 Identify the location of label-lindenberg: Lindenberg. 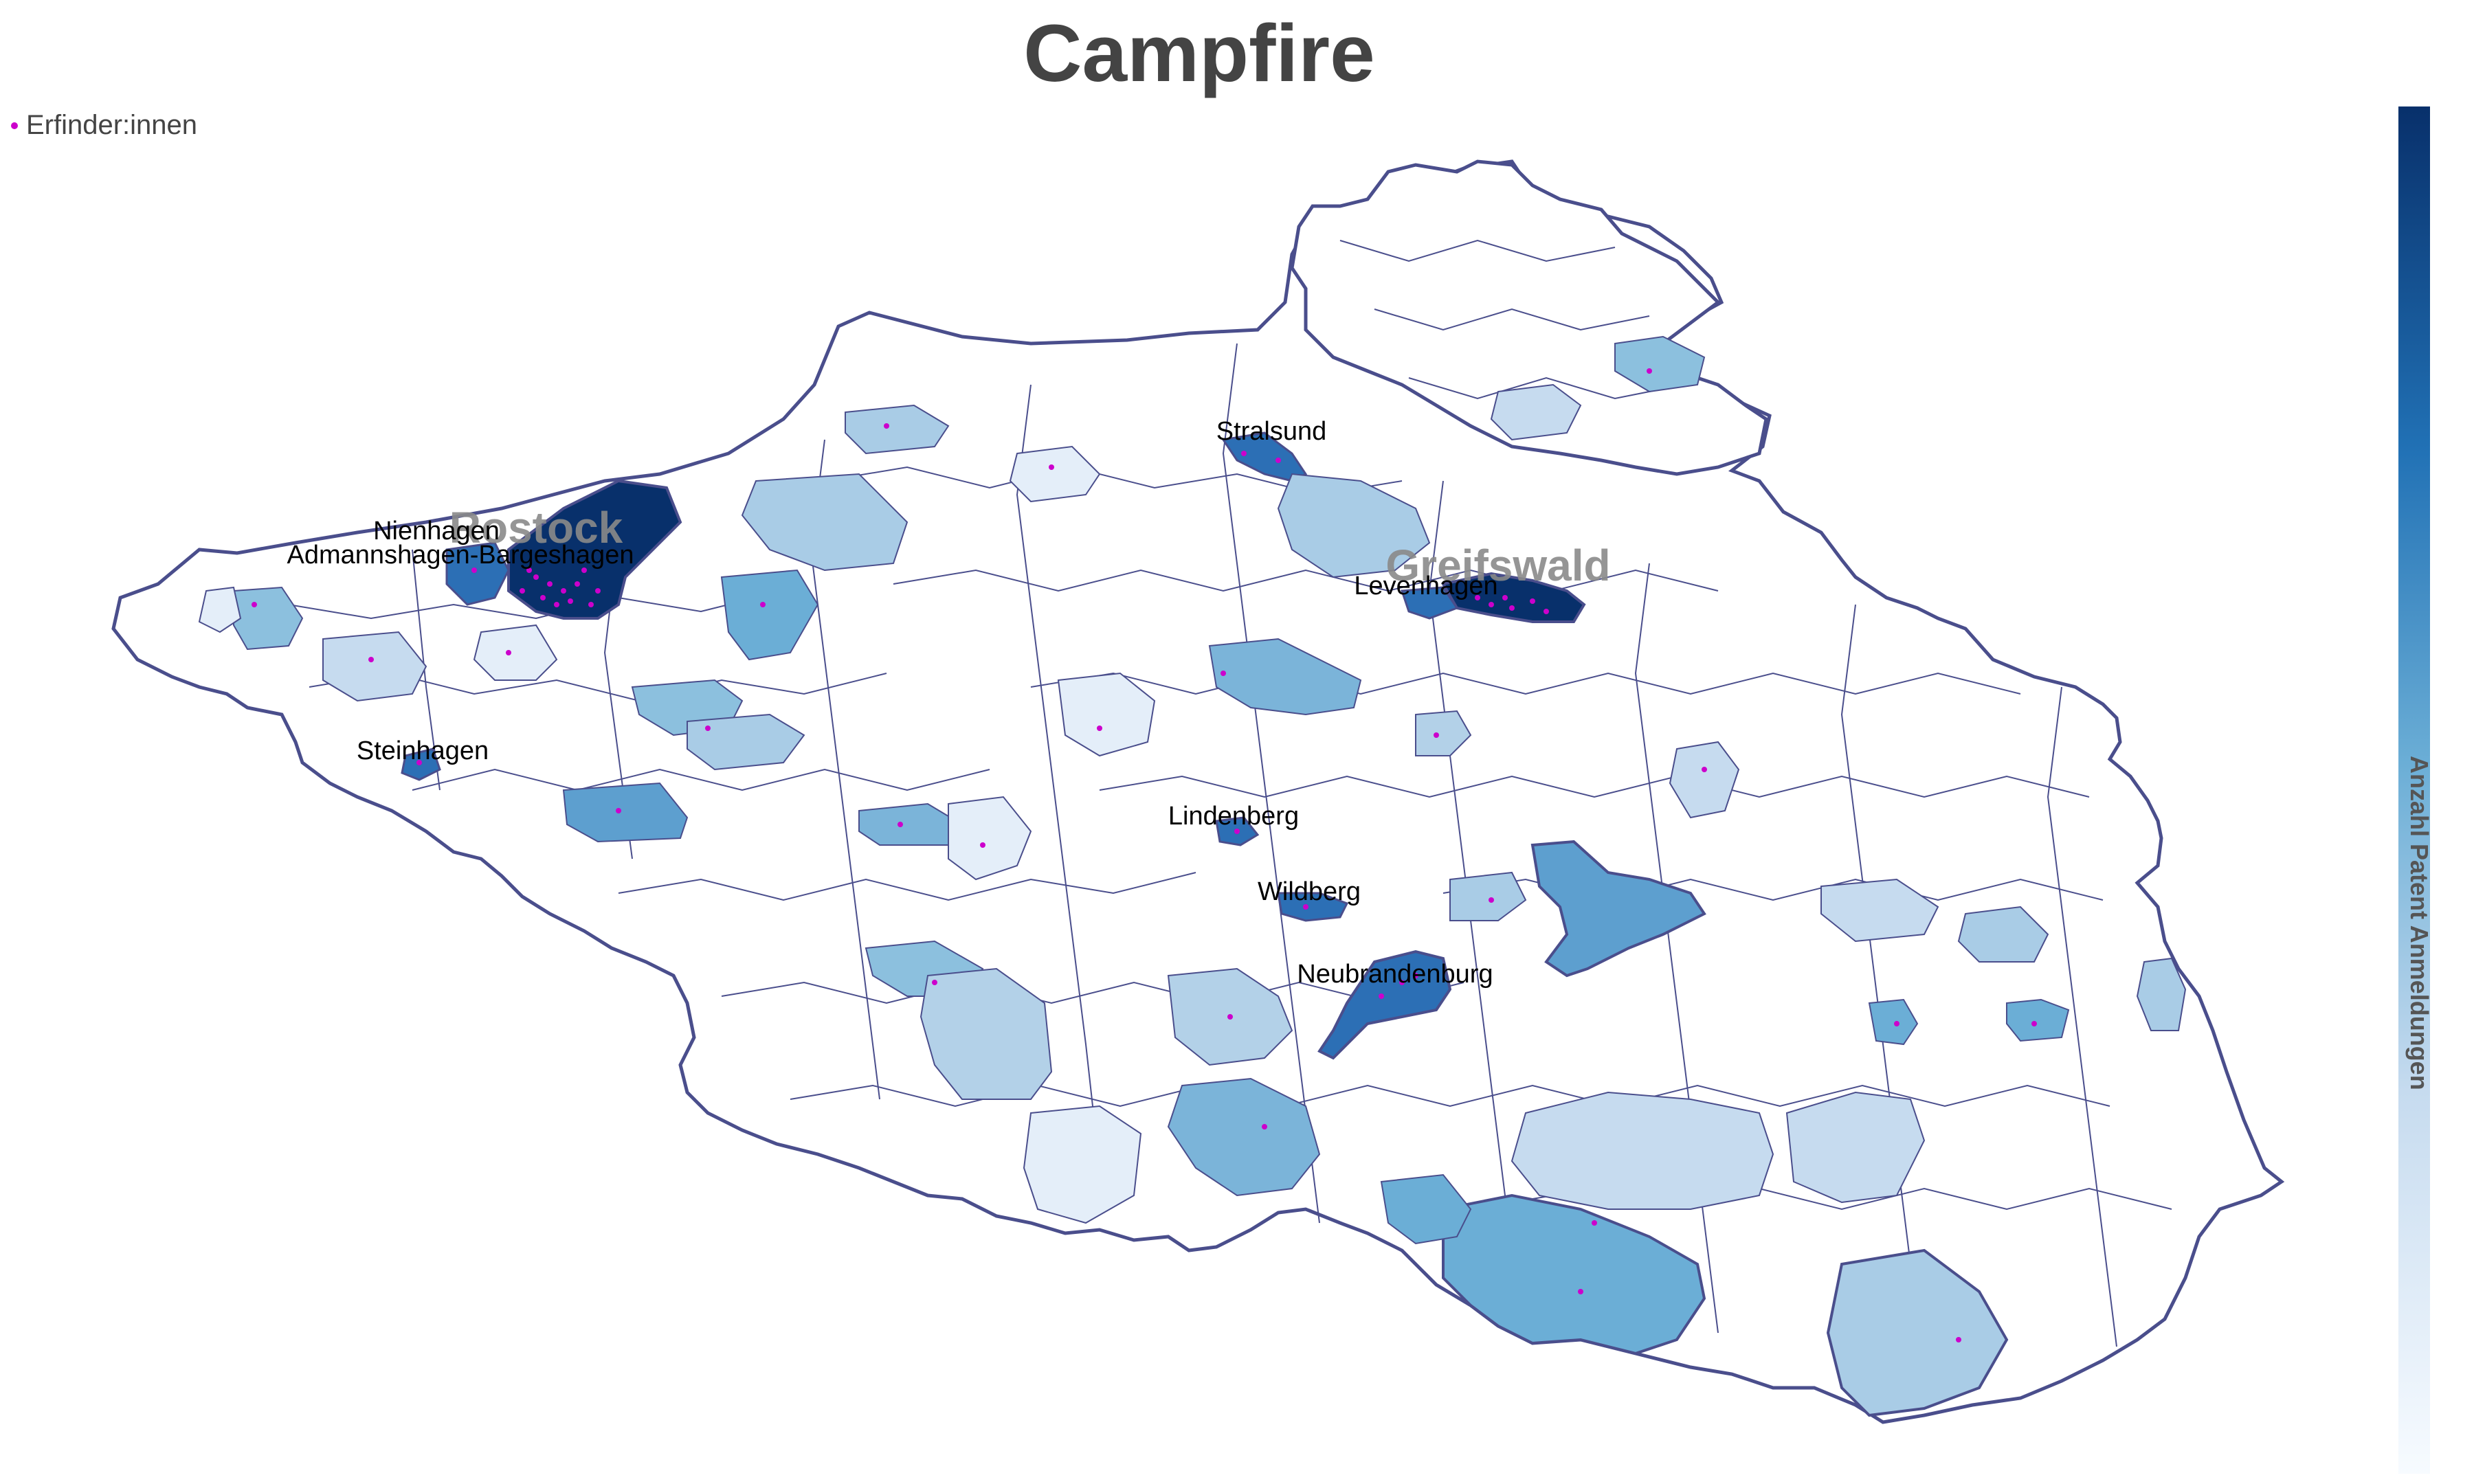
(1233, 816).